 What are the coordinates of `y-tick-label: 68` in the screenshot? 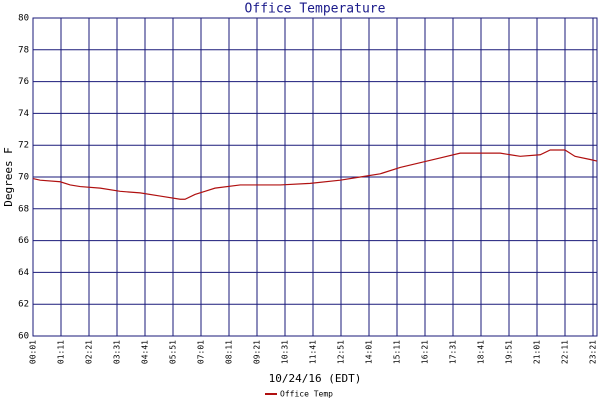 It's located at (23, 209).